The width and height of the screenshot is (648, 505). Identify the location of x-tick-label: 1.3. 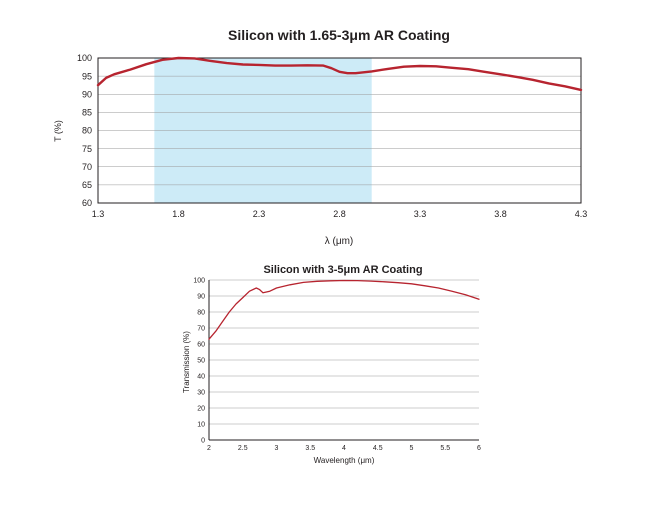
(98, 214).